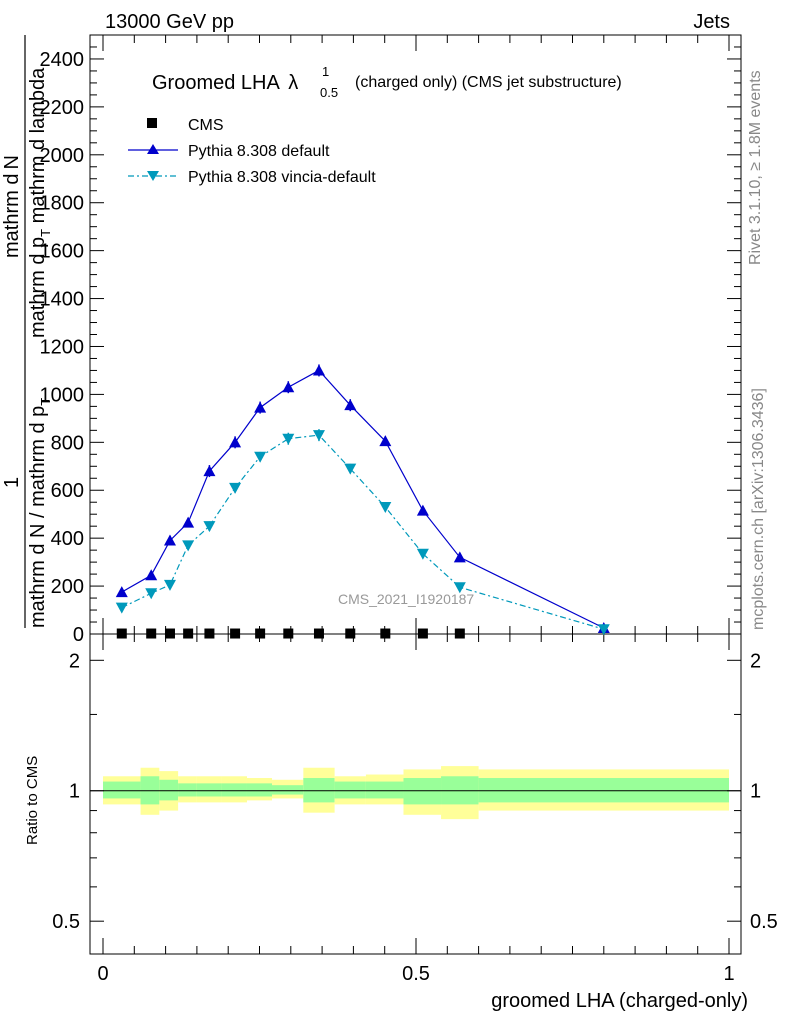 The width and height of the screenshot is (786, 1024). What do you see at coordinates (62, 395) in the screenshot?
I see `y-tick-label: 1000` at bounding box center [62, 395].